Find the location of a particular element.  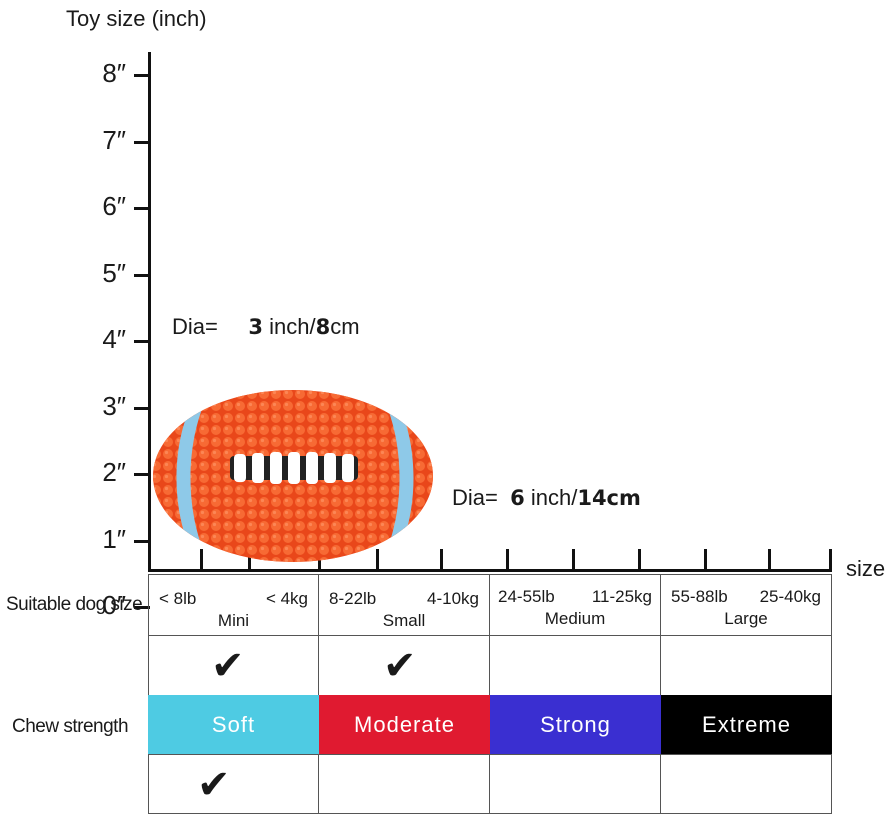

y-tick-label: 5″ is located at coordinates (114, 272).